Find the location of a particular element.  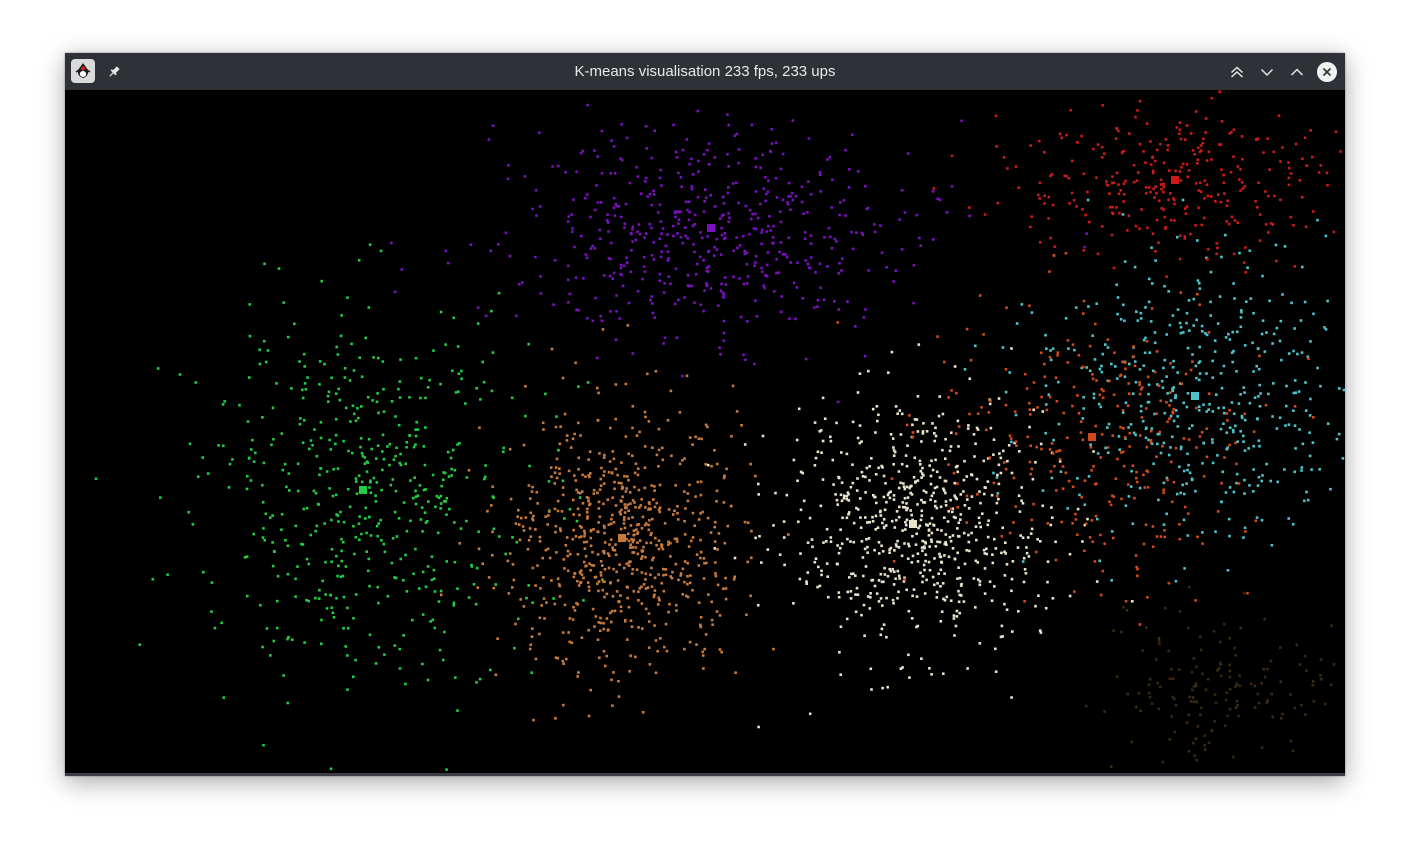

keep-below-button is located at coordinates (1267, 72).